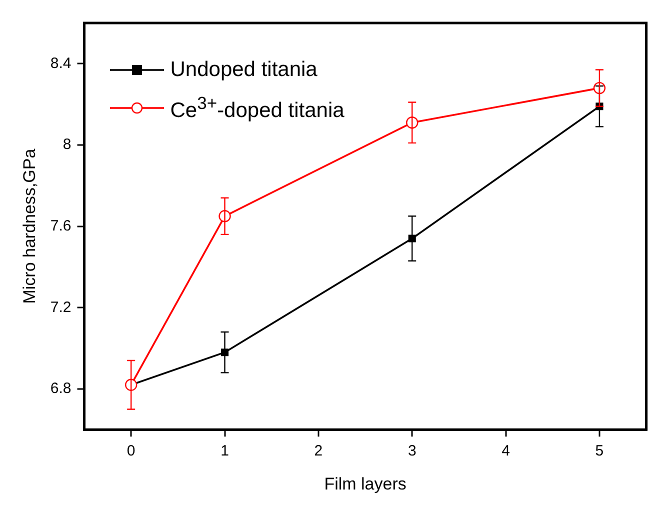 The width and height of the screenshot is (661, 507). Describe the element at coordinates (131, 451) in the screenshot. I see `x-tick-label: 0` at that location.